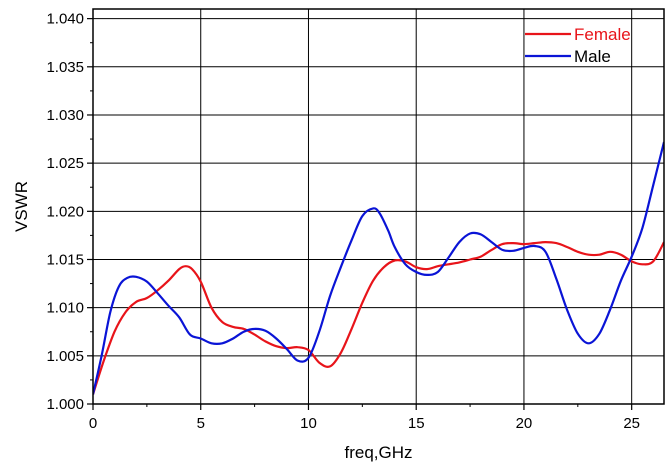 The image size is (666, 466). Describe the element at coordinates (21, 206) in the screenshot. I see `y-axis-label: VSWR` at that location.